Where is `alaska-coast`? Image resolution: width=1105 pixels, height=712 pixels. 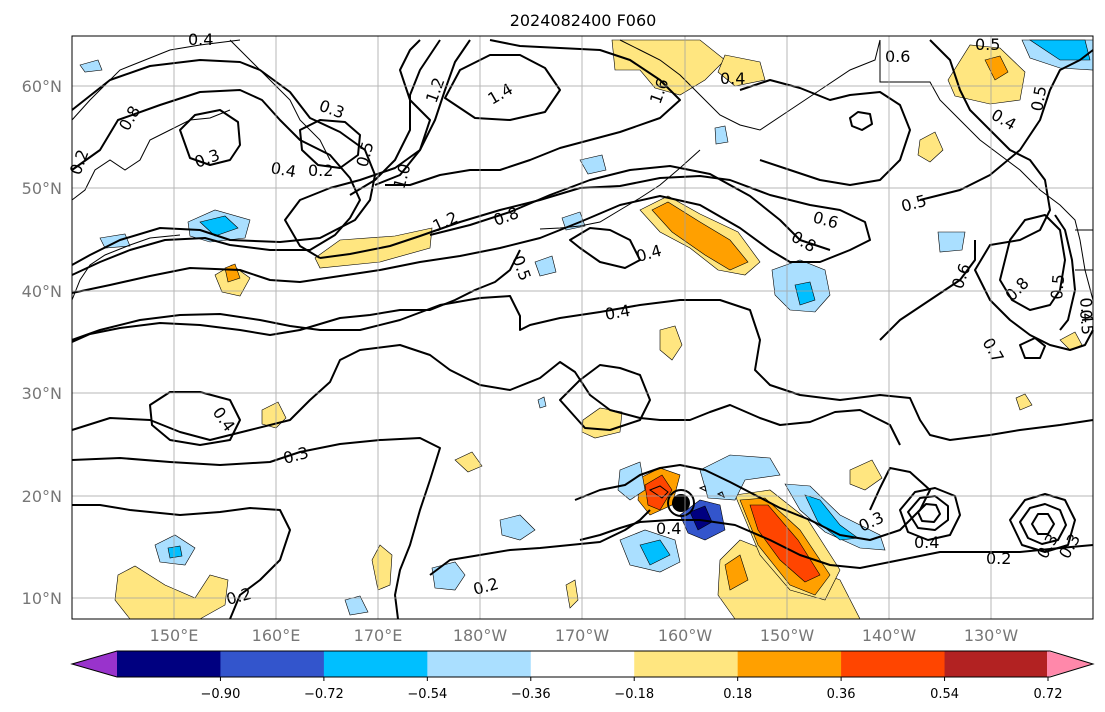 alaska-coast is located at coordinates (750, 85).